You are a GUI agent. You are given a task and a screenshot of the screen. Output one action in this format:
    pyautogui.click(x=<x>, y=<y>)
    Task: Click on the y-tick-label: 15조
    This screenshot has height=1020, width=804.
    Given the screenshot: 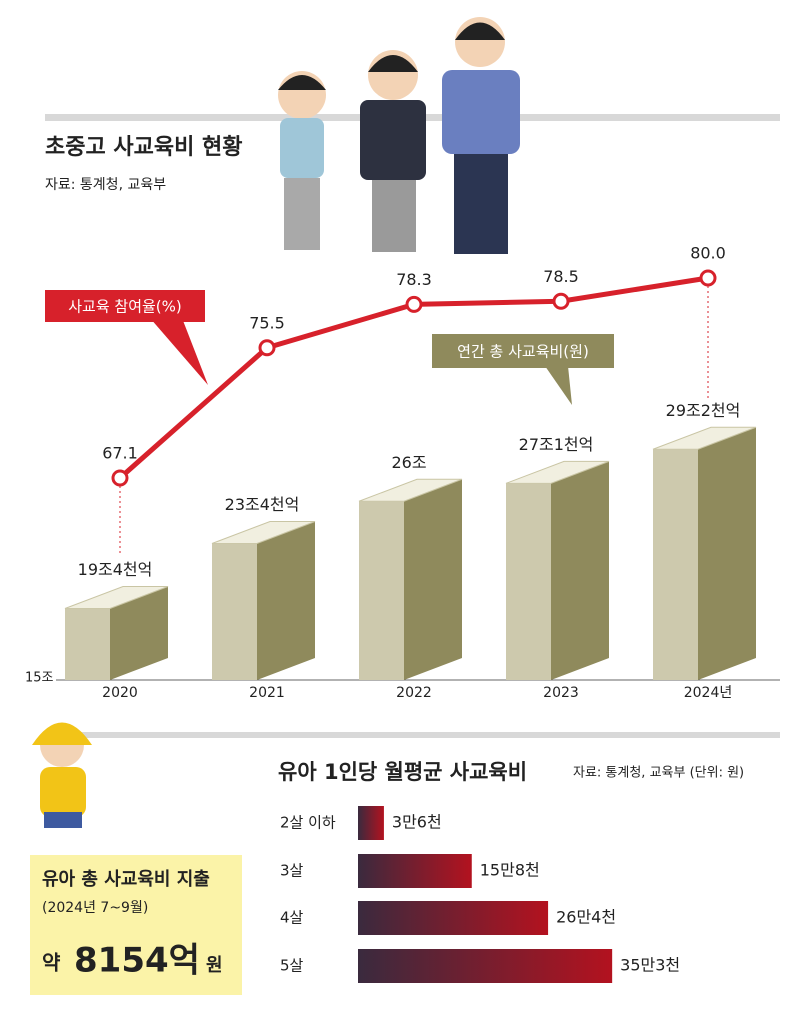 What is the action you would take?
    pyautogui.click(x=39, y=678)
    